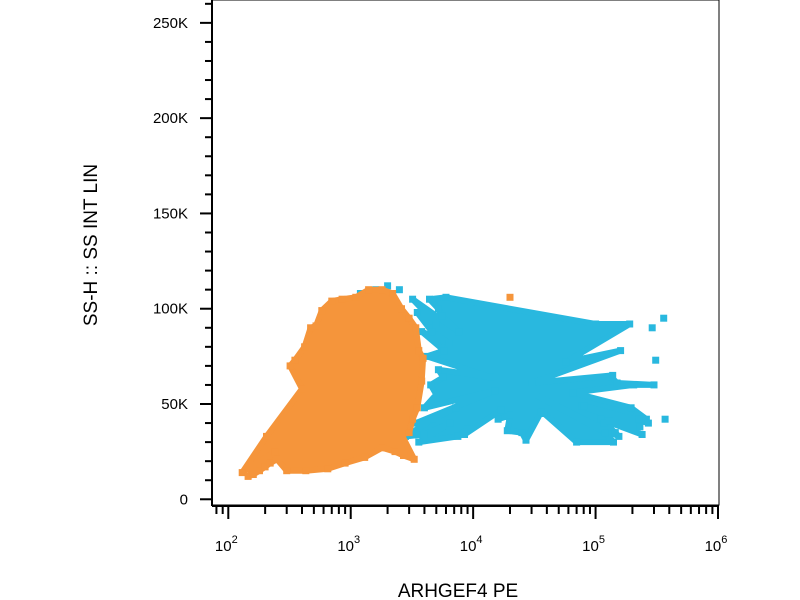 The width and height of the screenshot is (800, 600). What do you see at coordinates (376, 383) in the screenshot?
I see `orange-population-points` at bounding box center [376, 383].